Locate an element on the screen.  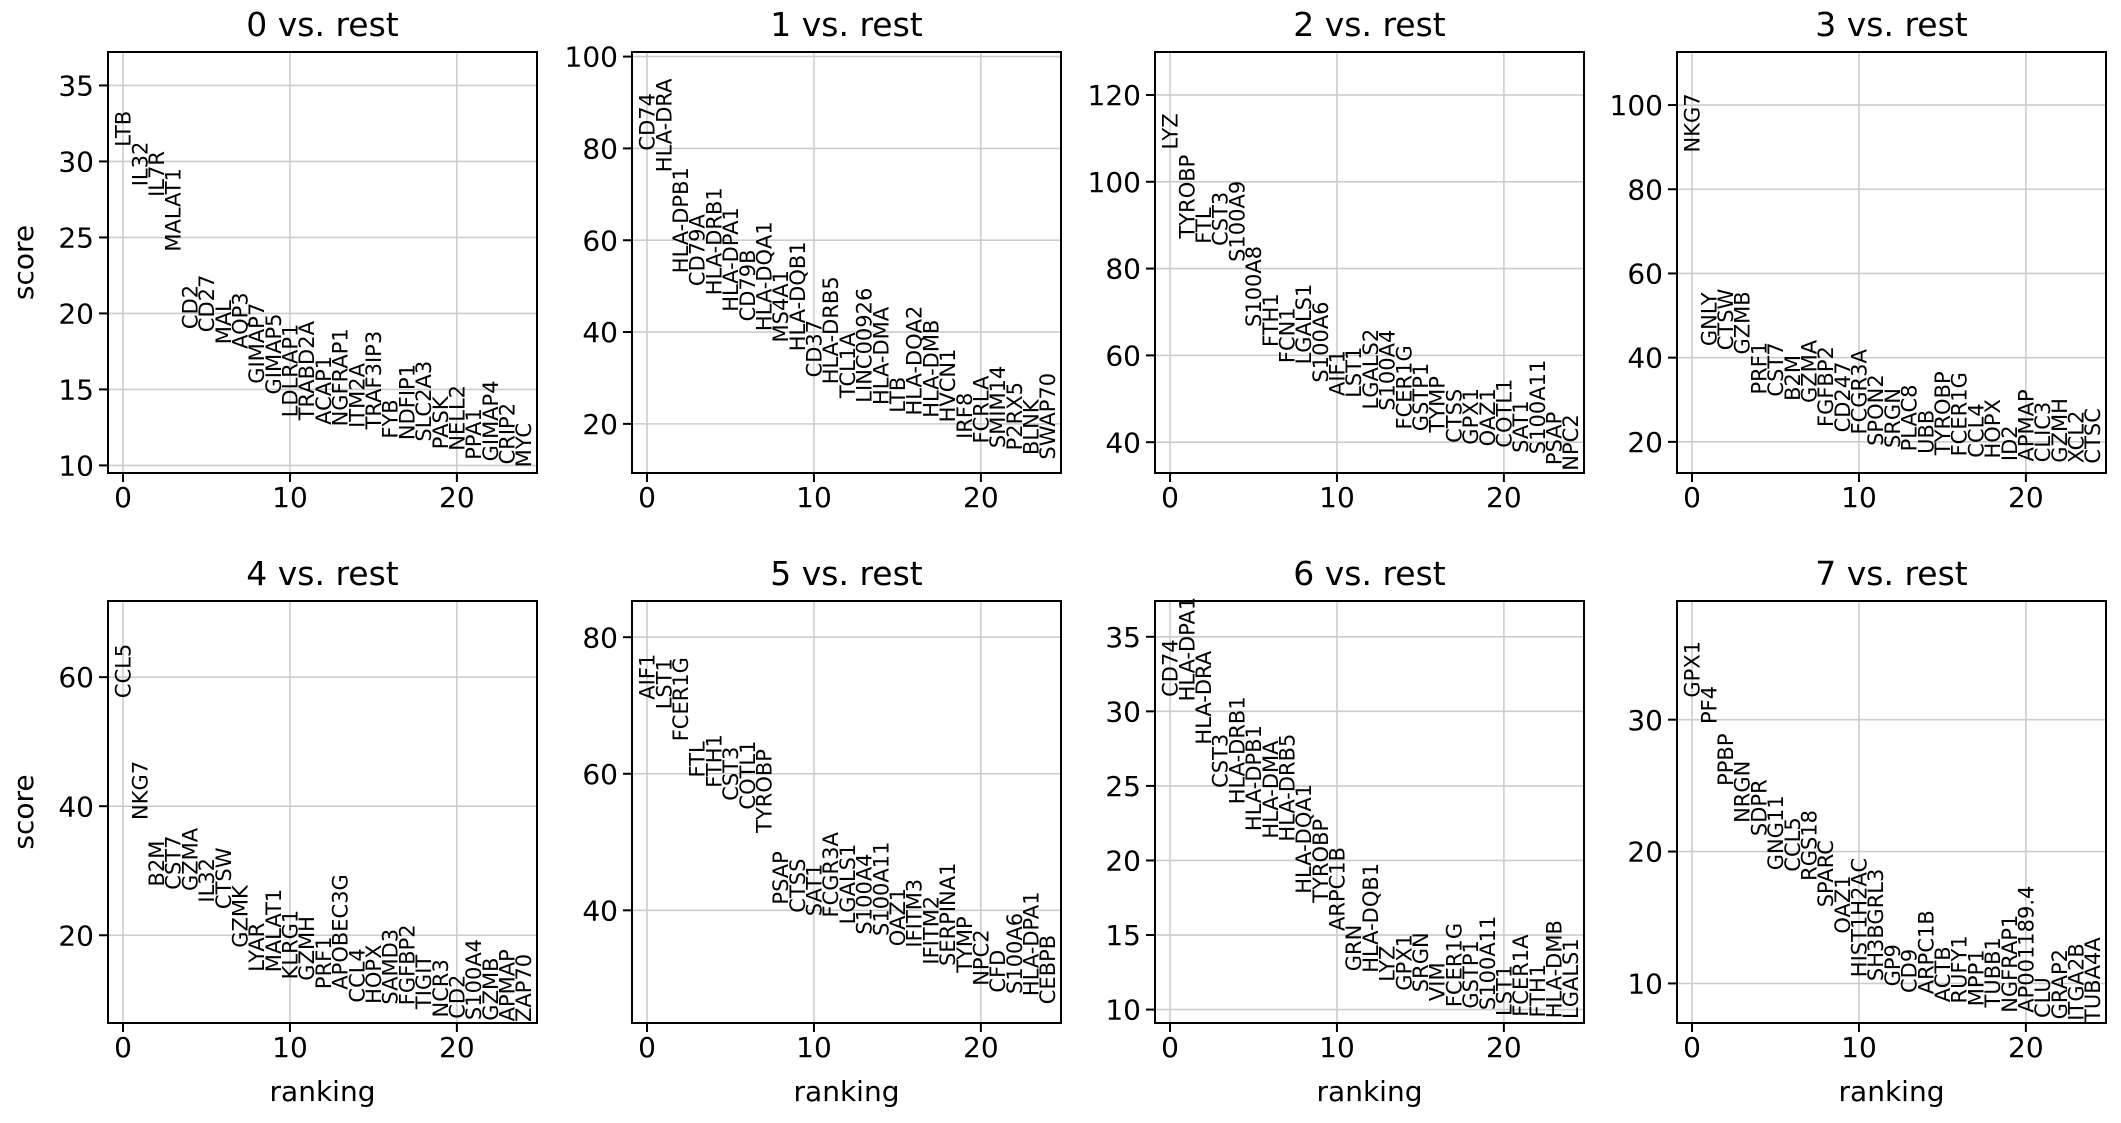
gene-label-CD9: CD9 is located at coordinates (1910, 971).